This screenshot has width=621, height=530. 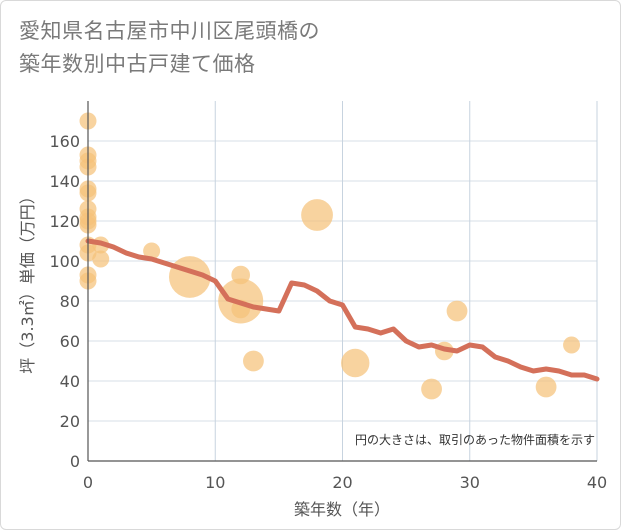 I want to click on y-tick-label: 40, so click(x=70, y=381).